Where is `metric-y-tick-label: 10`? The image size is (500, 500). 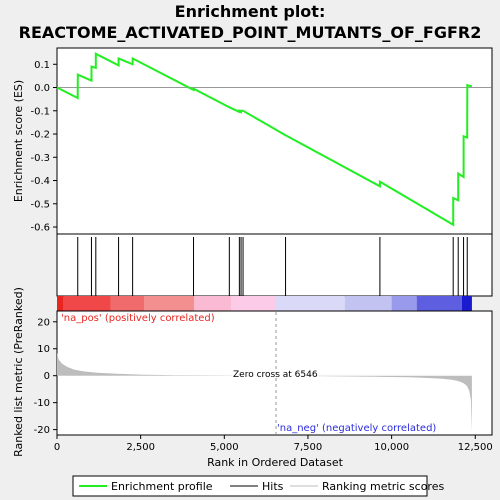
metric-y-tick-label: 10 is located at coordinates (43, 349).